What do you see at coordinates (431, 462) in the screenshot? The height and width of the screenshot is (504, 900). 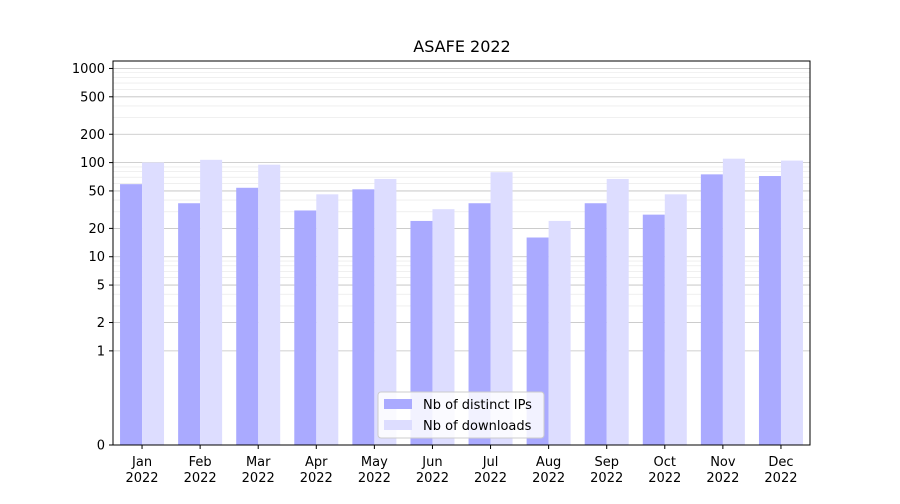 I see `x-tick-label-month: Jun` at bounding box center [431, 462].